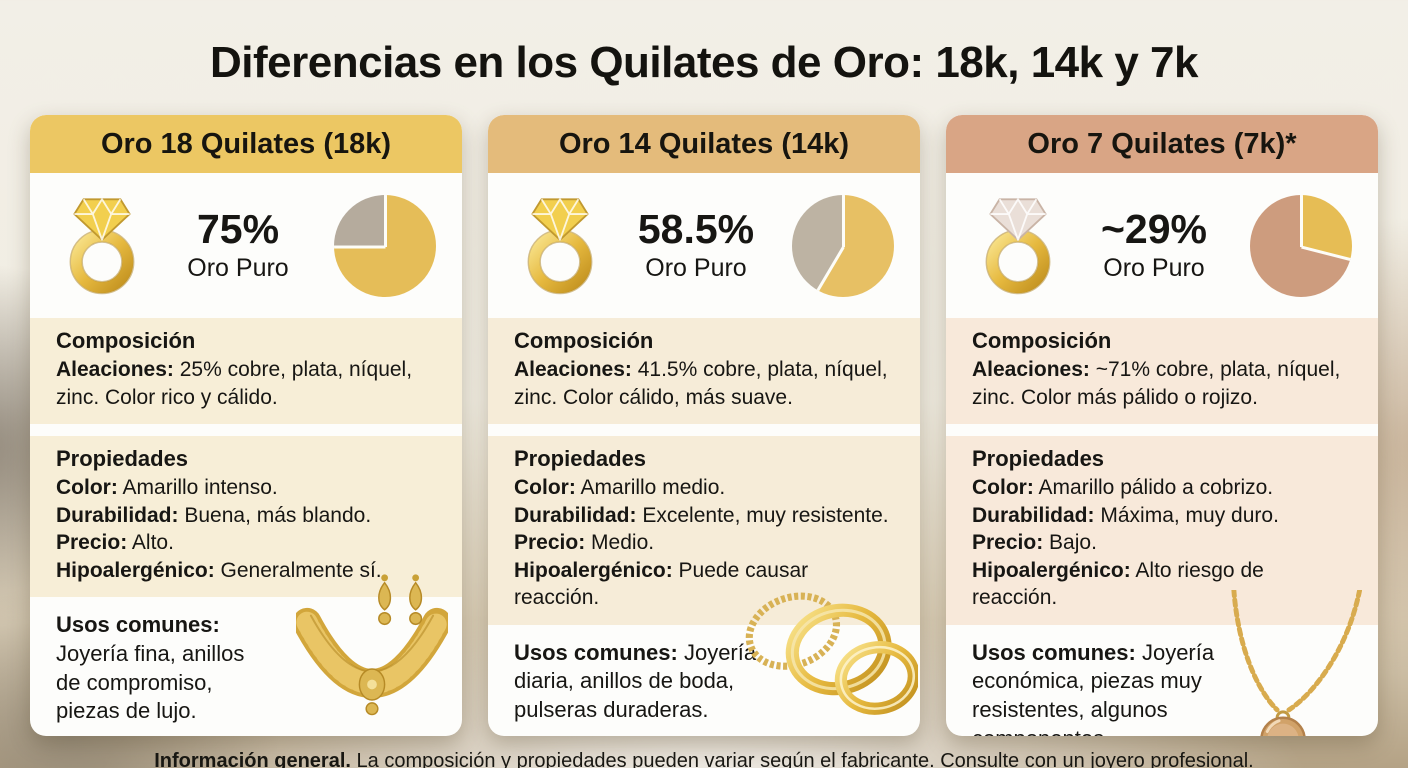 The width and height of the screenshot is (1408, 768). Describe the element at coordinates (704, 543) in the screenshot. I see `property-row: Precio: Medio.` at that location.